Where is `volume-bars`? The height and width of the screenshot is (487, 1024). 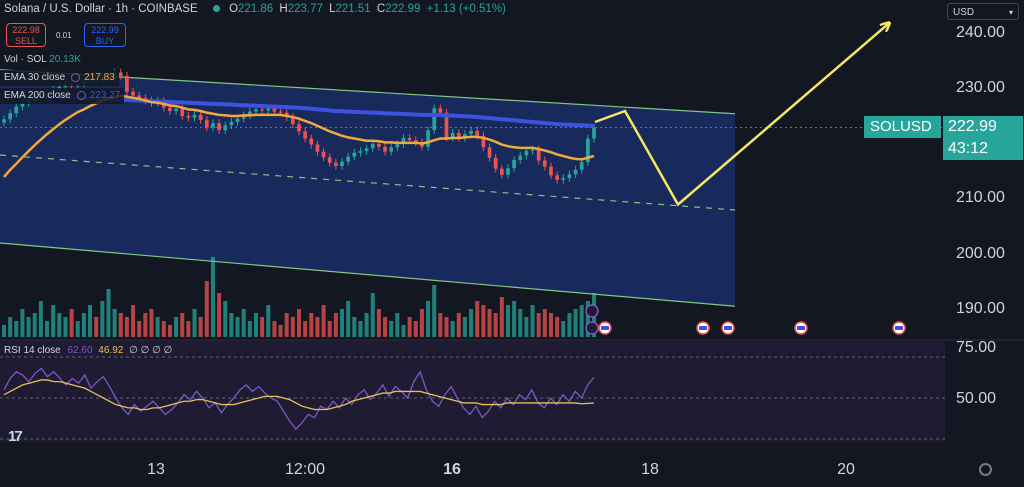 volume-bars is located at coordinates (299, 297).